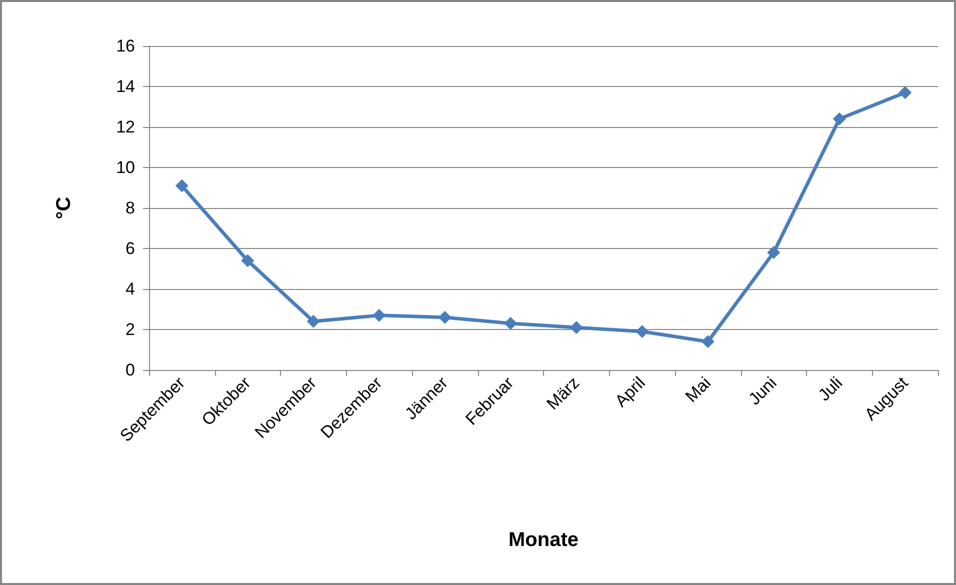 The height and width of the screenshot is (585, 956). I want to click on y-tick-label: 16, so click(125, 46).